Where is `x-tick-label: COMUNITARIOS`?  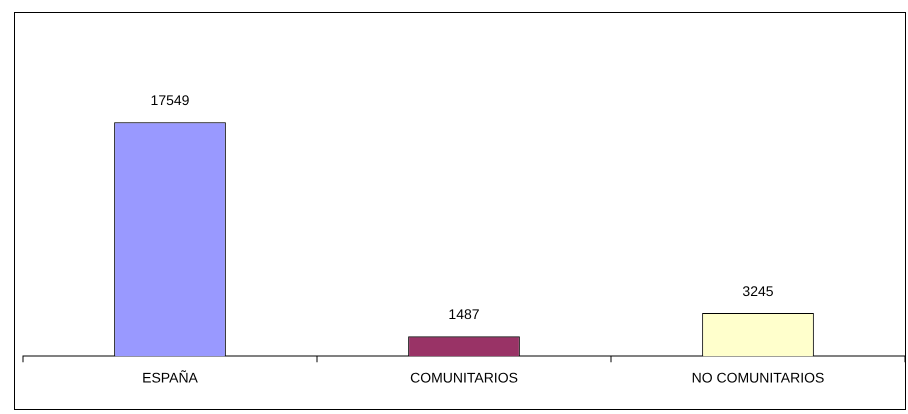 x-tick-label: COMUNITARIOS is located at coordinates (464, 377).